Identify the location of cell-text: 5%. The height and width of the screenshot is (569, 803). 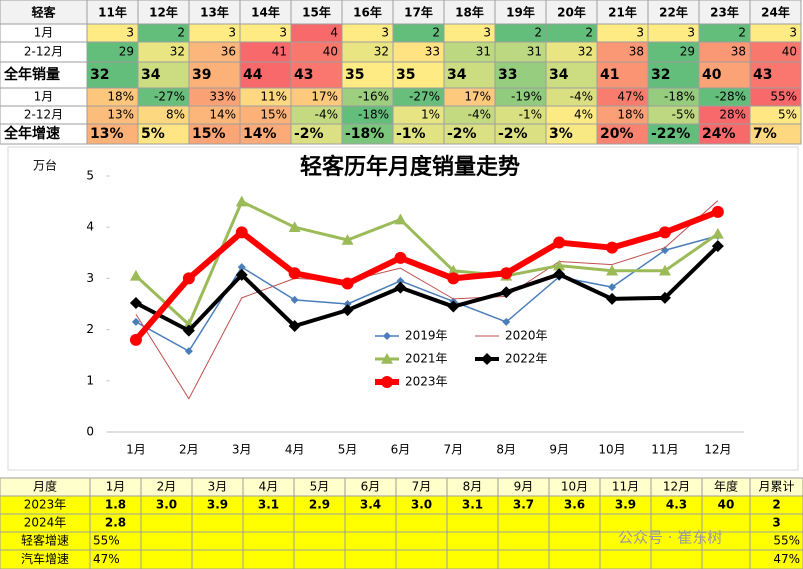
(787, 115).